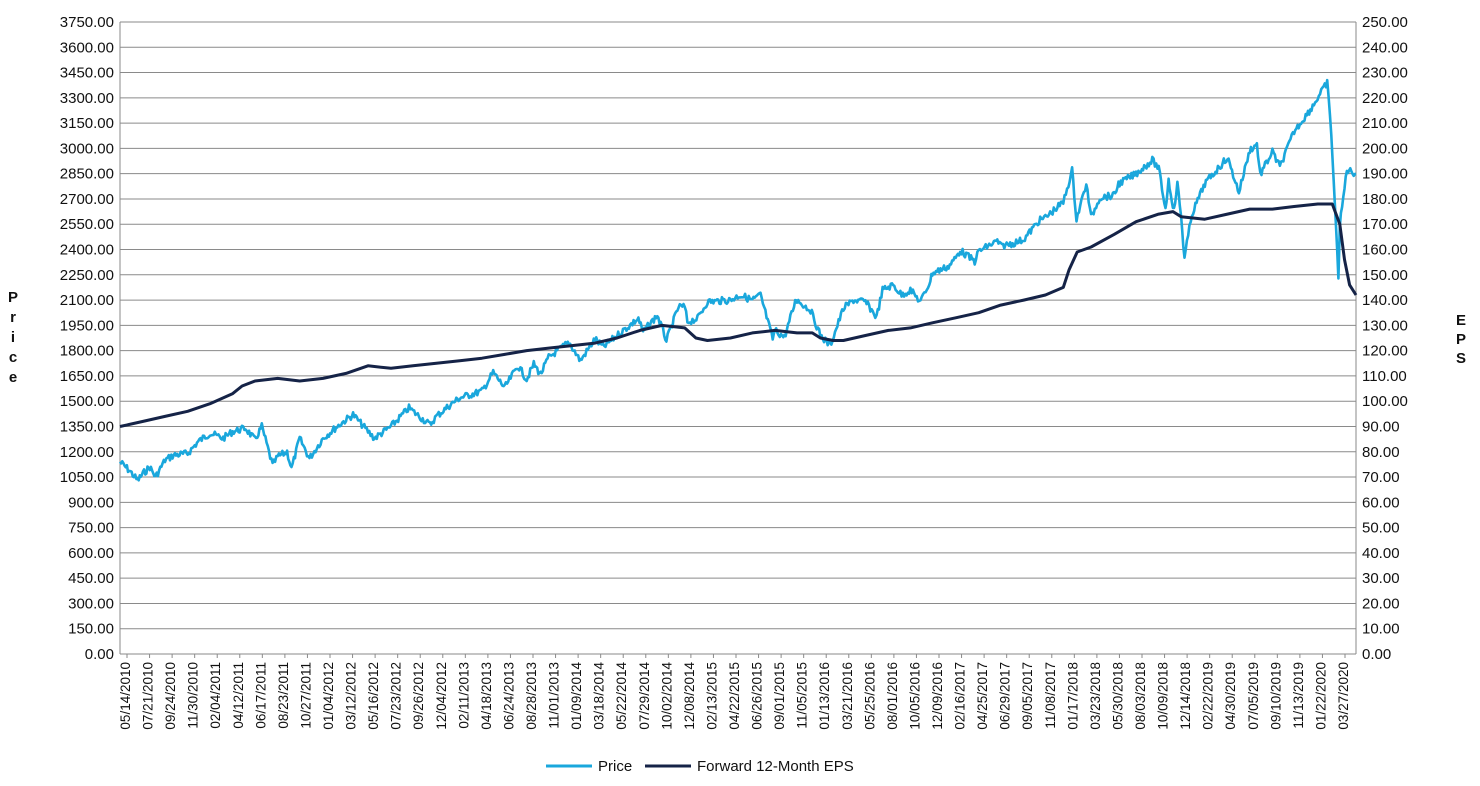  I want to click on right-axis-label-letter: P, so click(1461, 339).